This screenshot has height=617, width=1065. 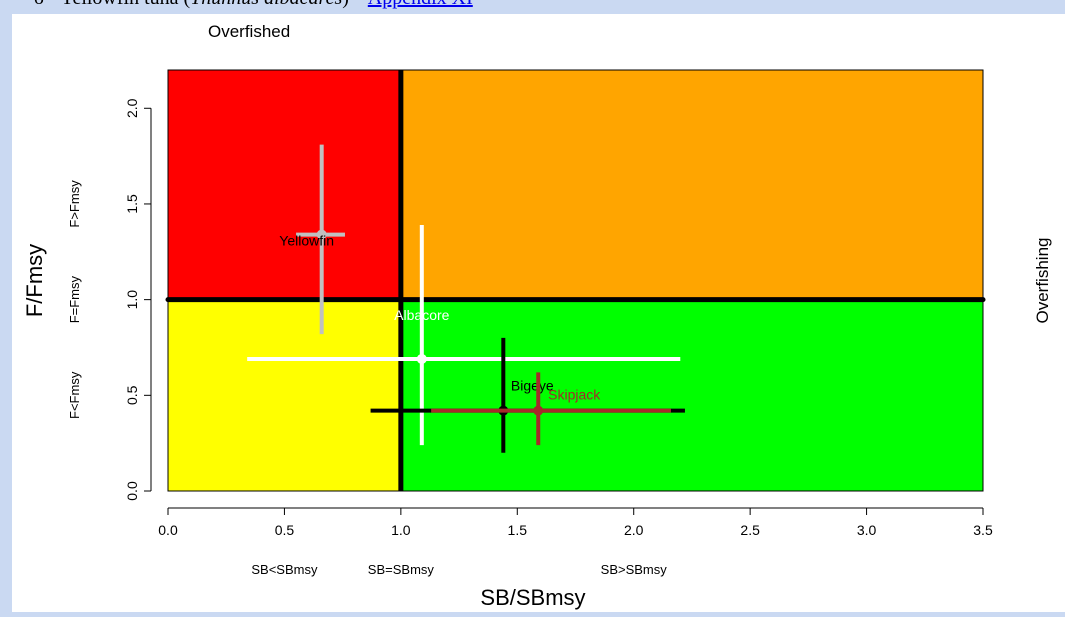 I want to click on x-tick-label: 3.5, so click(x=983, y=530).